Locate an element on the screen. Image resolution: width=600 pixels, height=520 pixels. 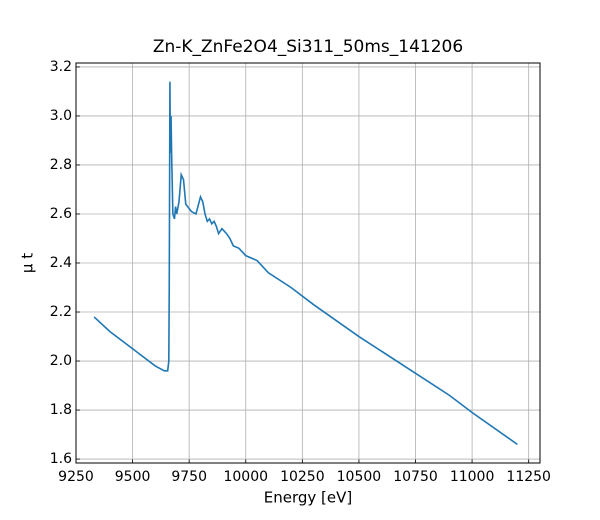
y-tick-label: 3.2 is located at coordinates (61, 67).